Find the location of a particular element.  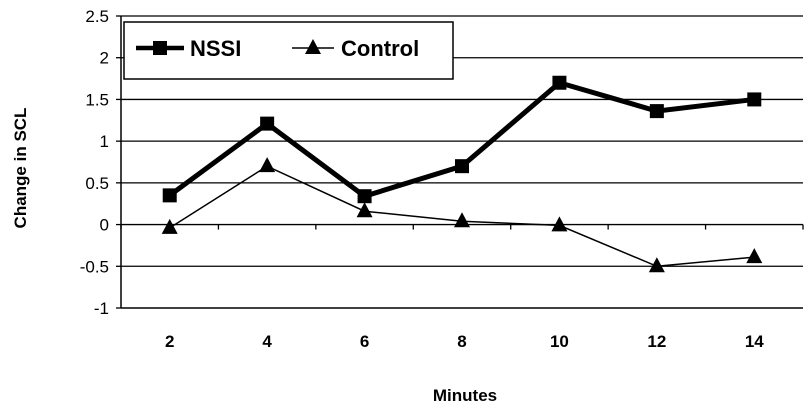

x-axis-title: Minutes is located at coordinates (465, 395).